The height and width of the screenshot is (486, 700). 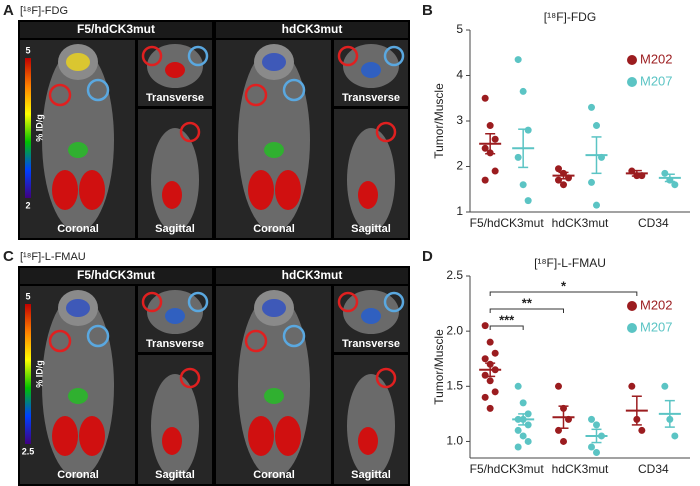 I want to click on y-tick-label: 1.0, so click(x=454, y=441).